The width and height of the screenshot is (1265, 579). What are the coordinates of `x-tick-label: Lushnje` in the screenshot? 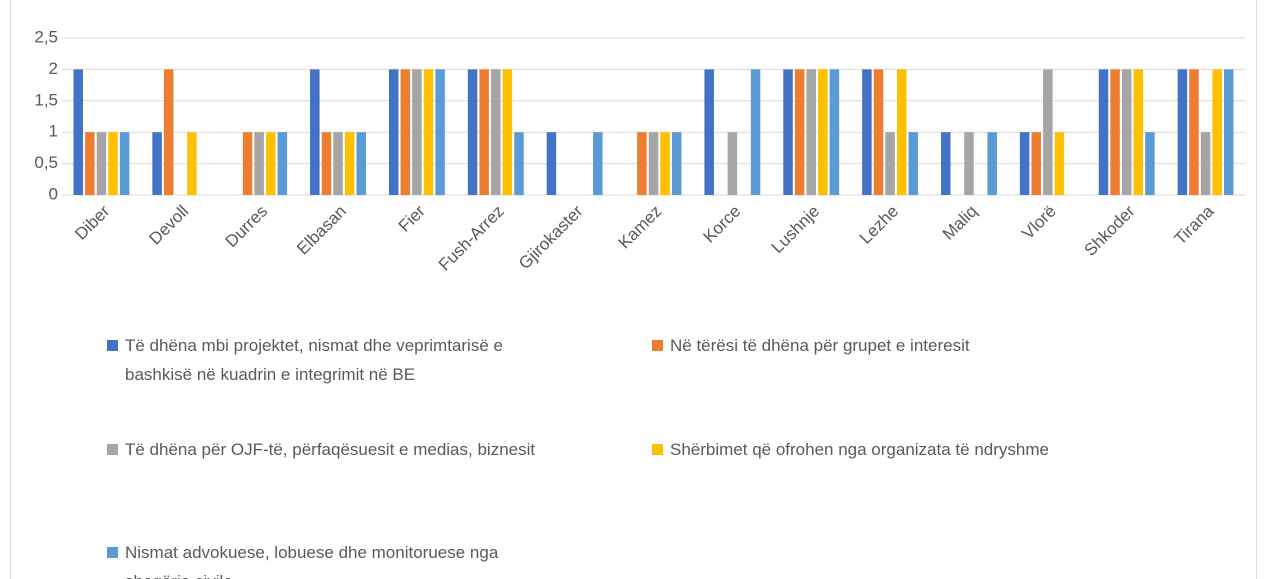 It's located at (796, 230).